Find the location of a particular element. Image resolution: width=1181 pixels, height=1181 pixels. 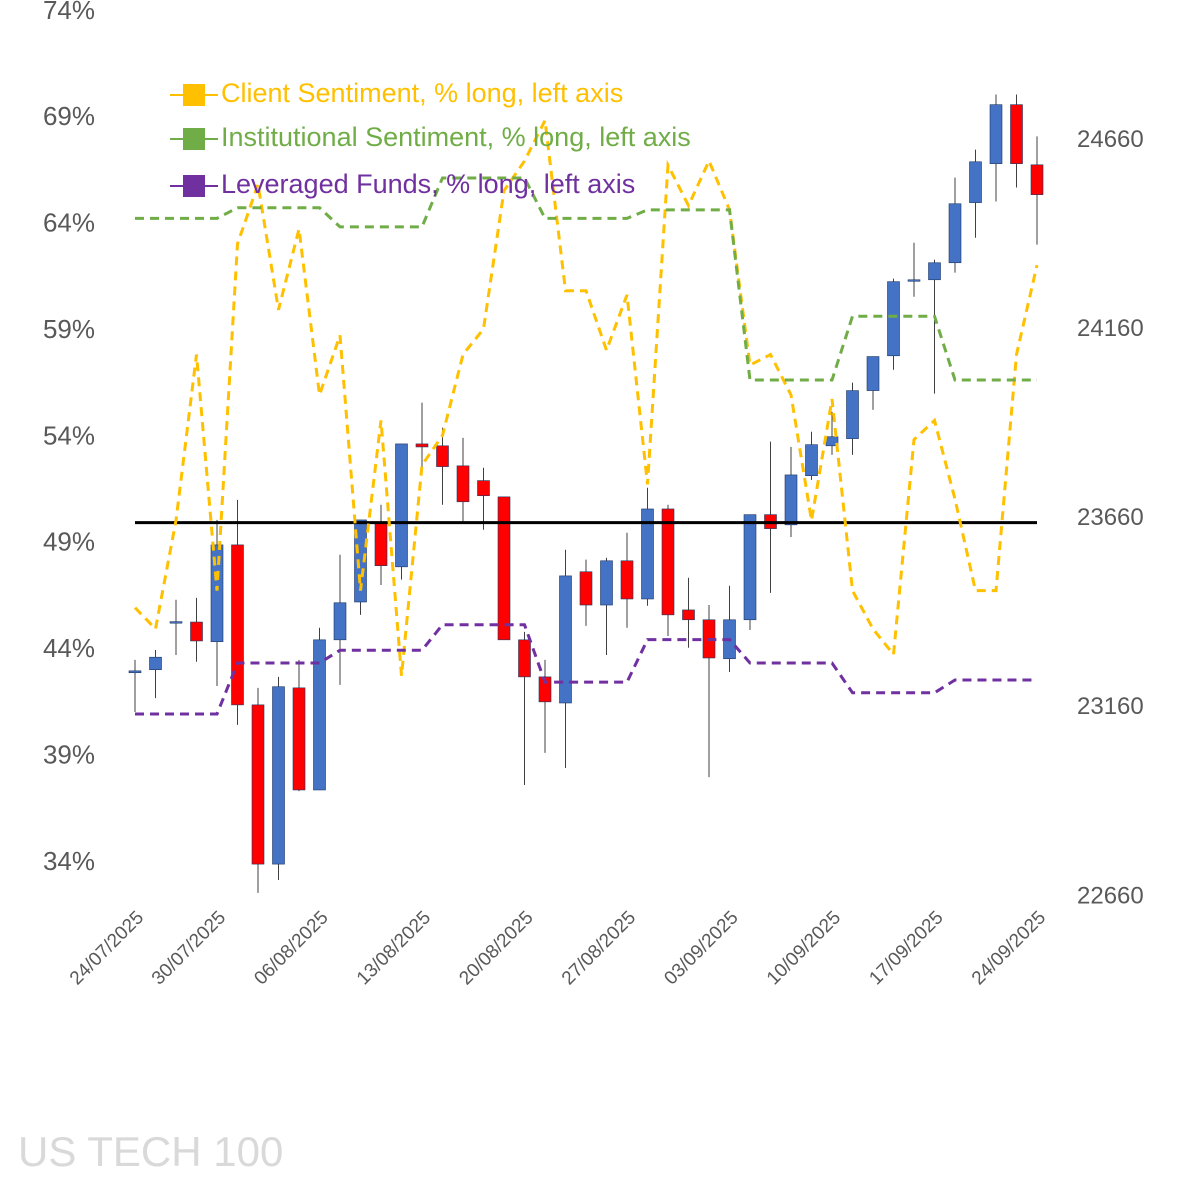

x-tick-label: 27/08/2025 is located at coordinates (599, 948).